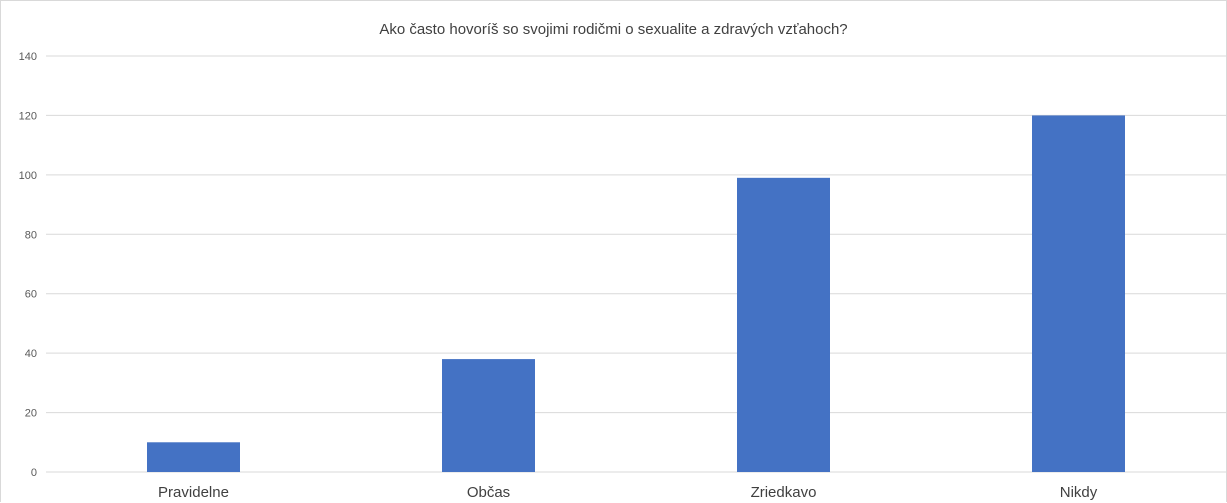 The image size is (1227, 503). What do you see at coordinates (28, 116) in the screenshot?
I see `y-tick-label: 120` at bounding box center [28, 116].